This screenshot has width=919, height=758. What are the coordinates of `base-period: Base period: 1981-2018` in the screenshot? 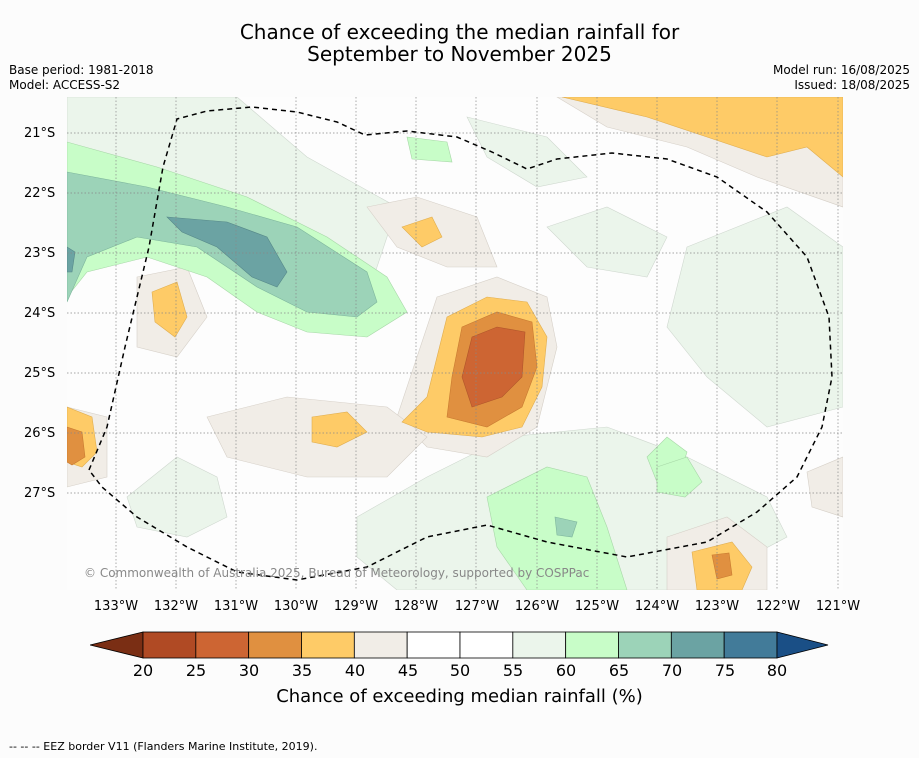 It's located at (81, 70).